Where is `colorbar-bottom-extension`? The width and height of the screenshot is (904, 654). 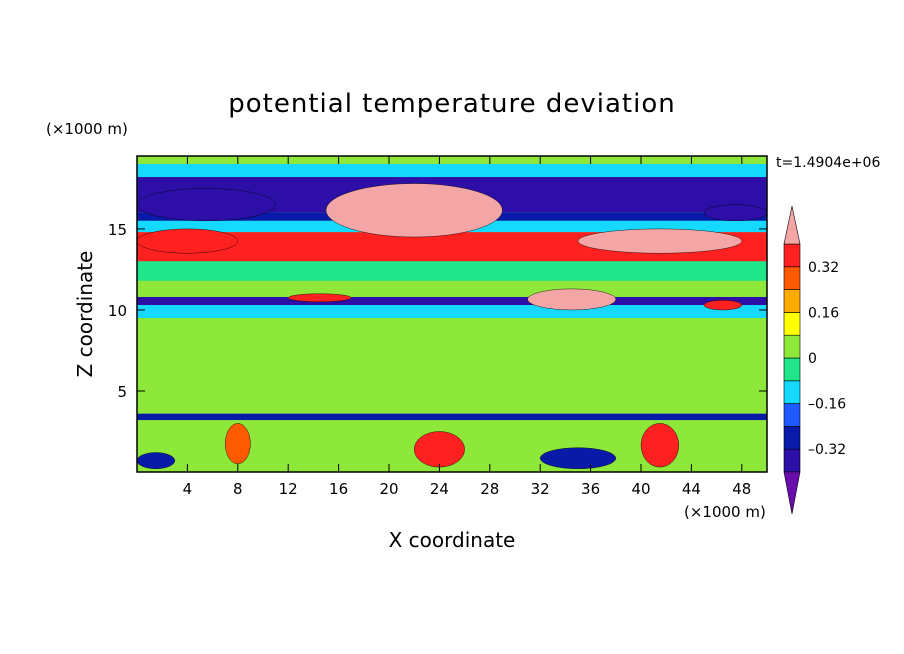
colorbar-bottom-extension is located at coordinates (792, 493).